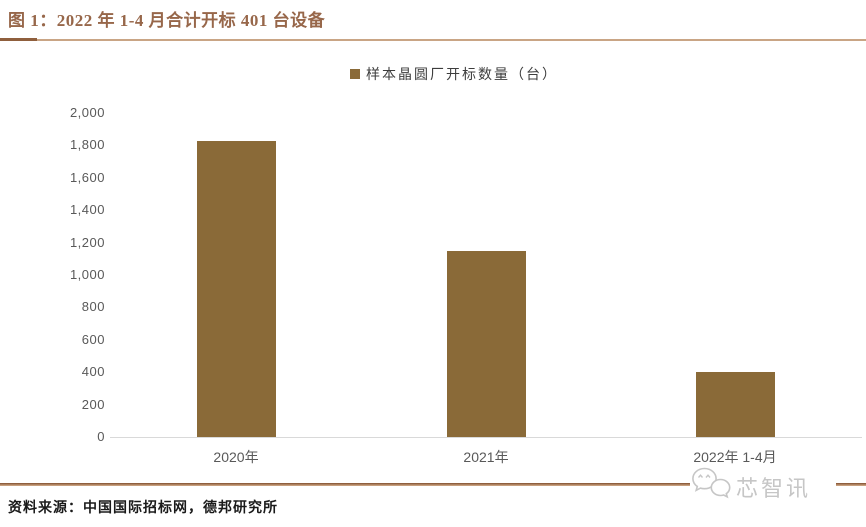 This screenshot has height=527, width=866. Describe the element at coordinates (143, 508) in the screenshot. I see `source-note: 资料来源：中国国际招标网，德邦研究所` at that location.